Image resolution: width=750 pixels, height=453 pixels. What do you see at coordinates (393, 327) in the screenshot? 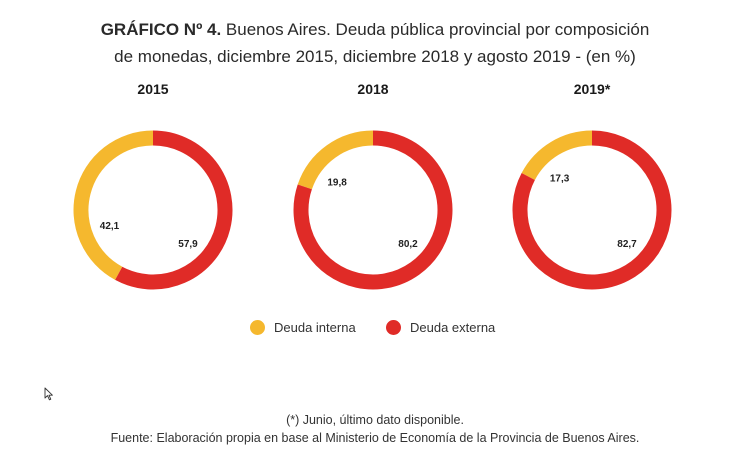
I see `legend-dot-externa` at bounding box center [393, 327].